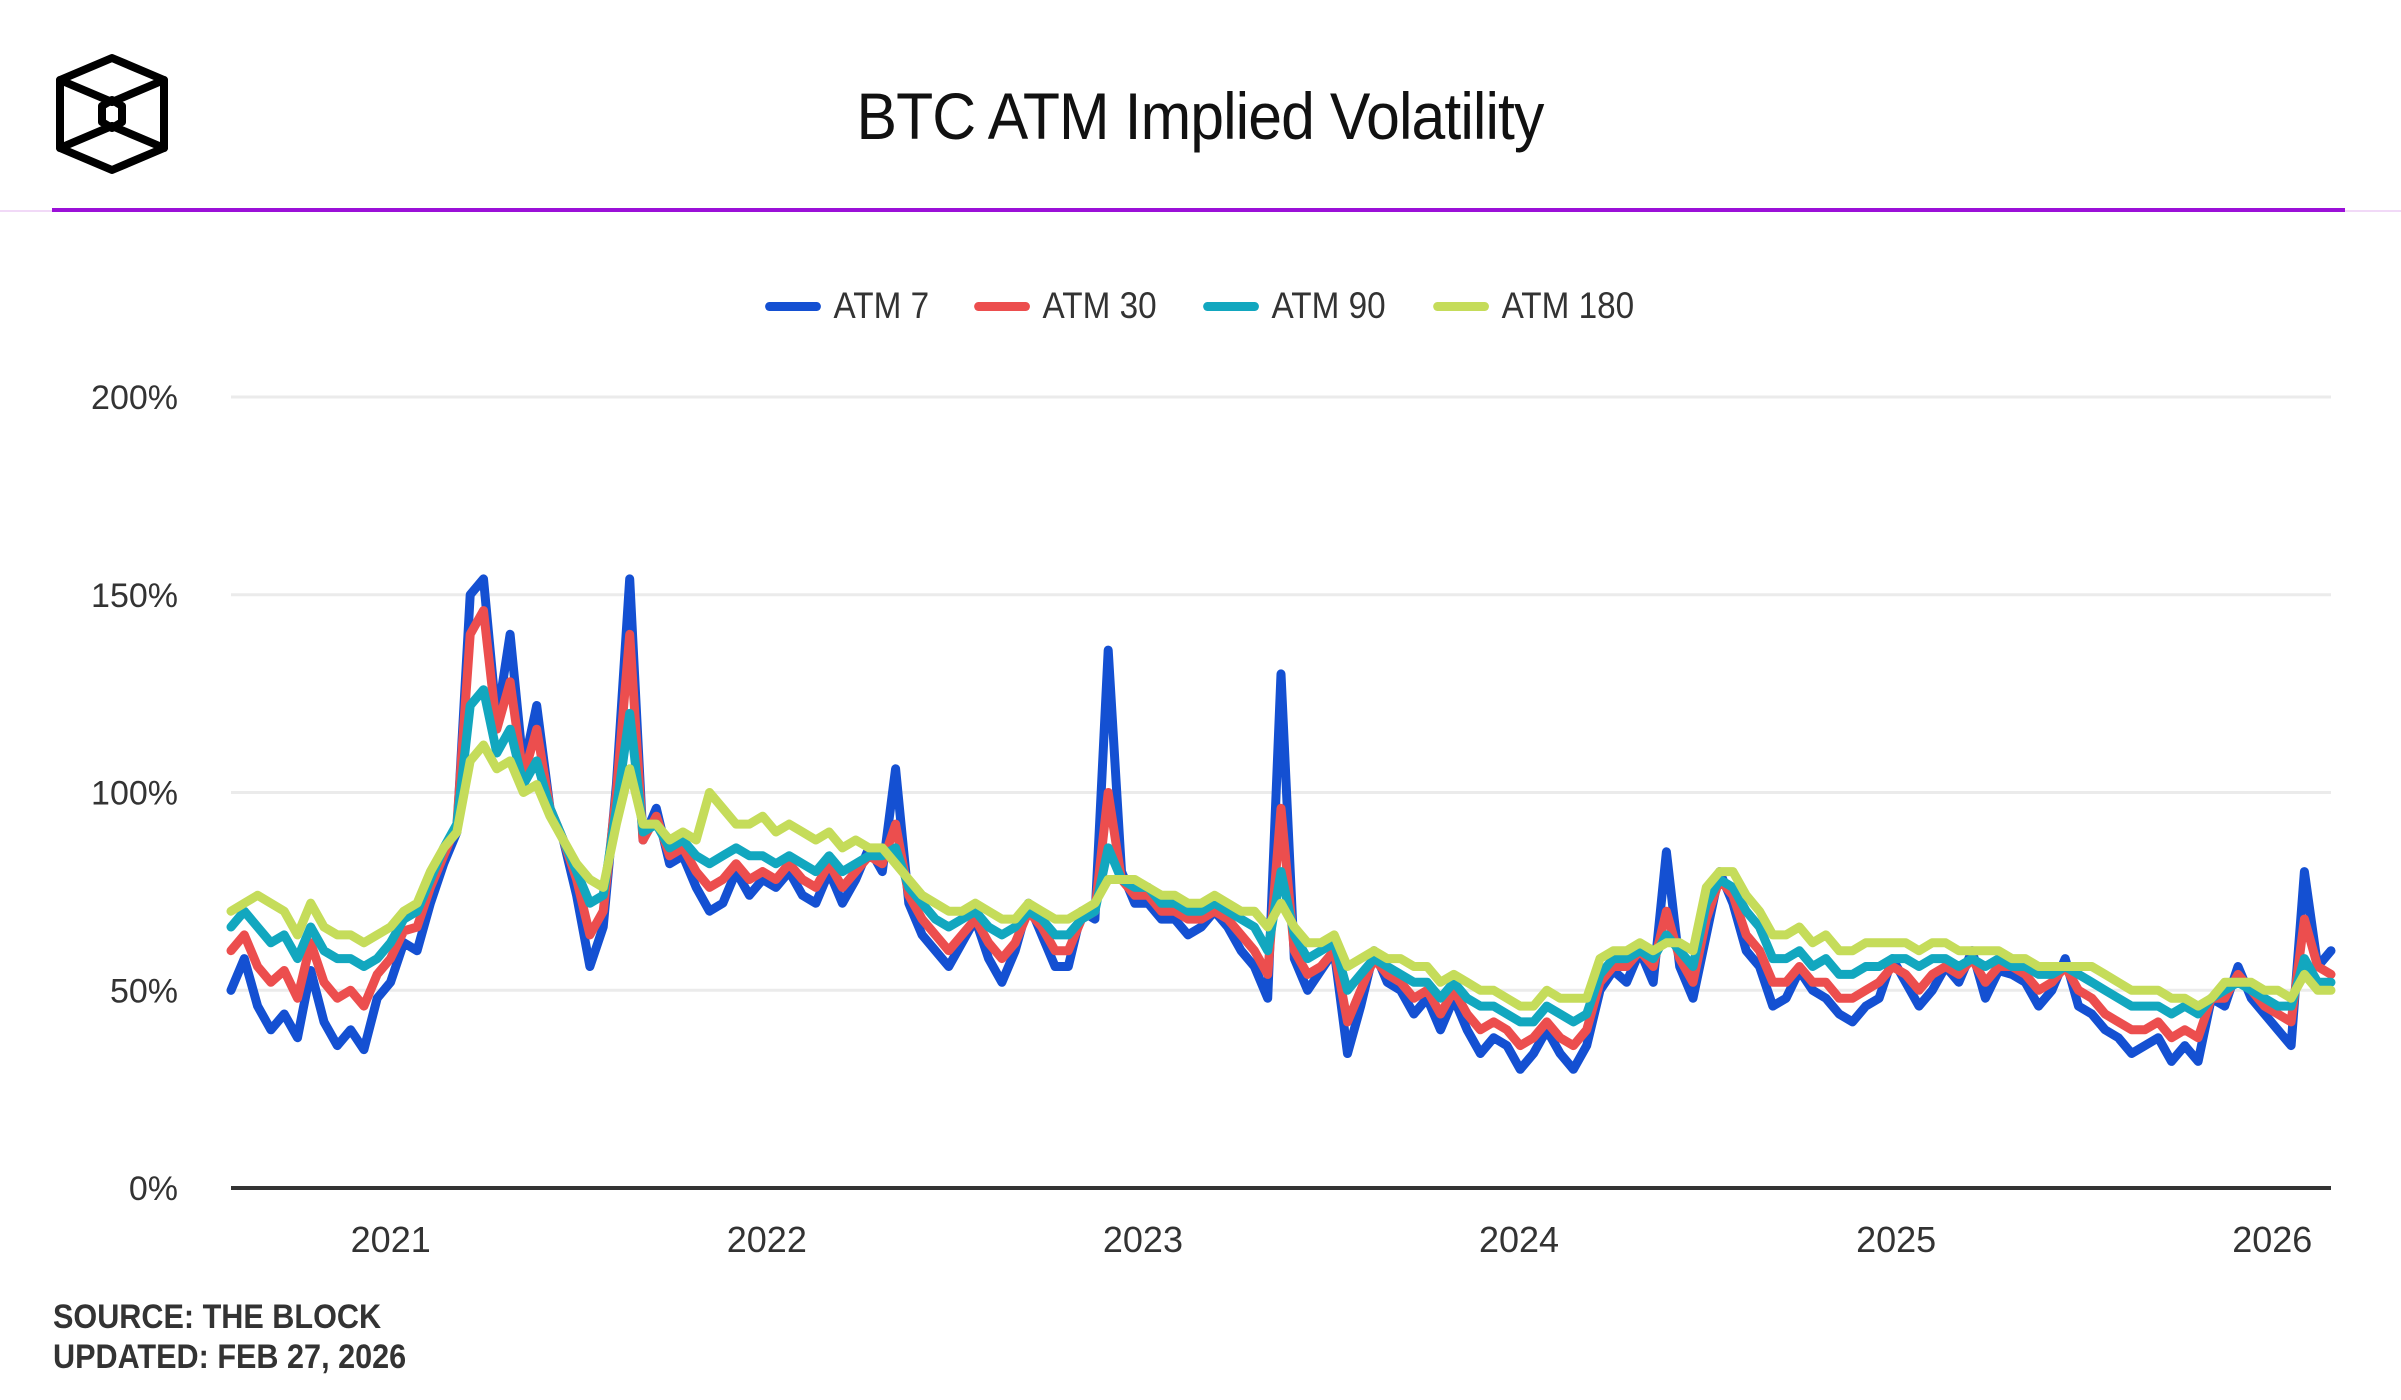 The height and width of the screenshot is (1400, 2401). What do you see at coordinates (1231, 306) in the screenshot?
I see `legend-swatch-atm90` at bounding box center [1231, 306].